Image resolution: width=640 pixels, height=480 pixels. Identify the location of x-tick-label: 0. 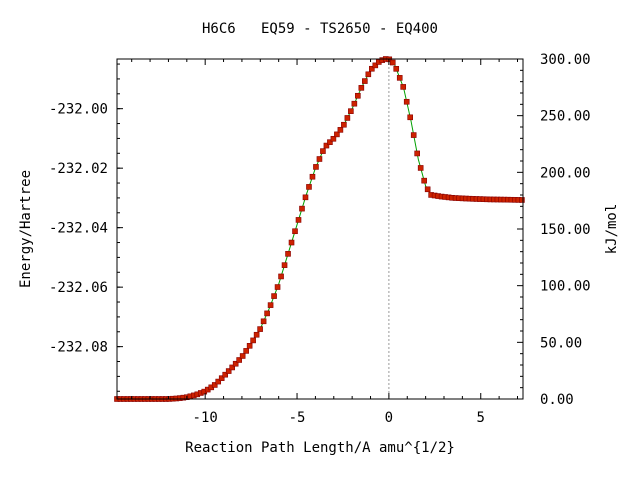
(389, 418).